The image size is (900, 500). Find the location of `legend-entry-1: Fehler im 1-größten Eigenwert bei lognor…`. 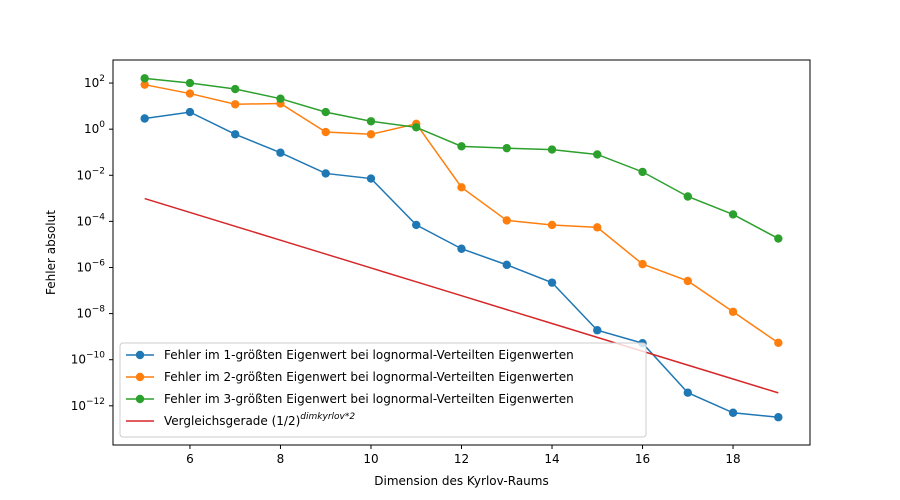

legend-entry-1: Fehler im 1-größten Eigenwert bei lognor… is located at coordinates (369, 355).